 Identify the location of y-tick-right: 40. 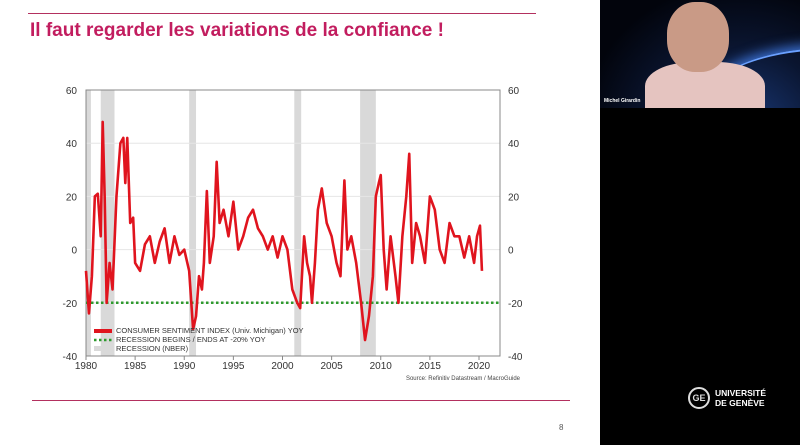
(514, 144).